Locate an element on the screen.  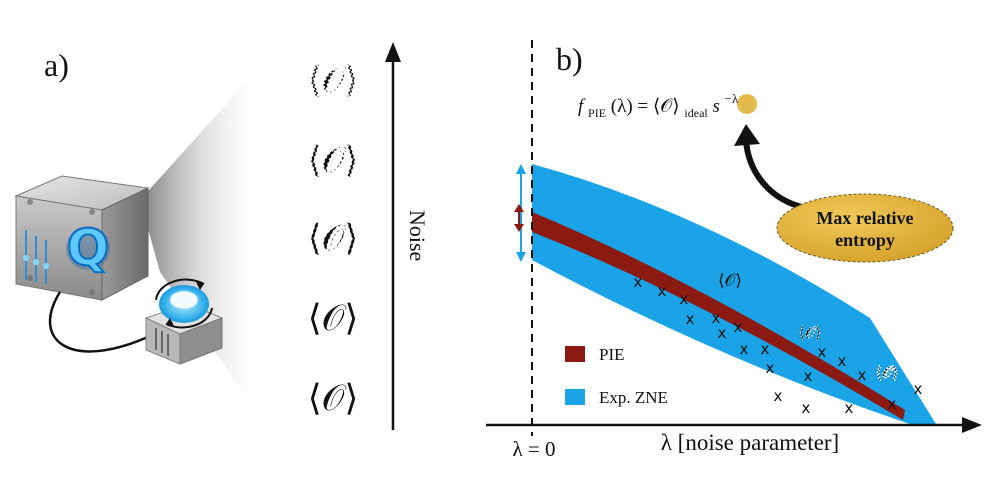
measurement-device-icon is located at coordinates (184, 321).